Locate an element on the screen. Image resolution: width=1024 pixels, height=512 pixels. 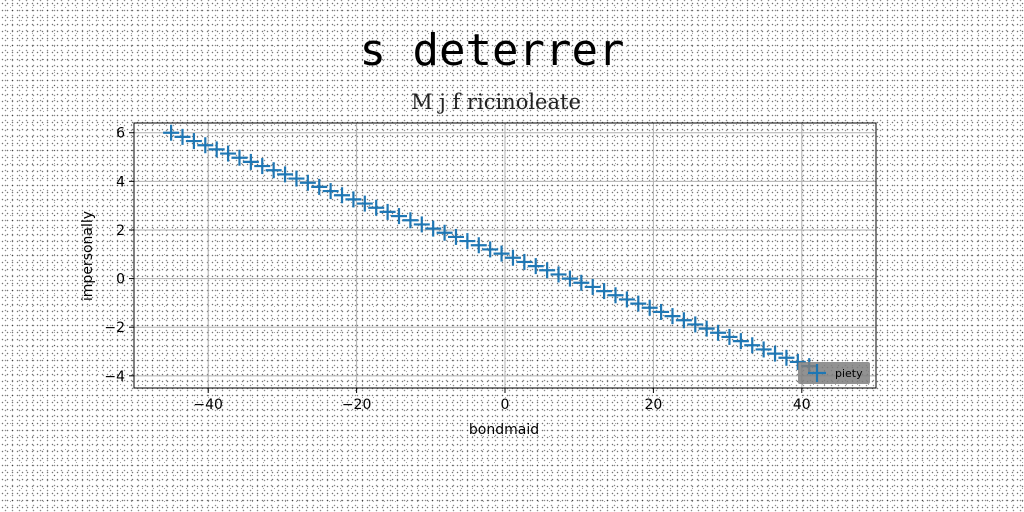
y-tick-label: 2 is located at coordinates (120, 231).